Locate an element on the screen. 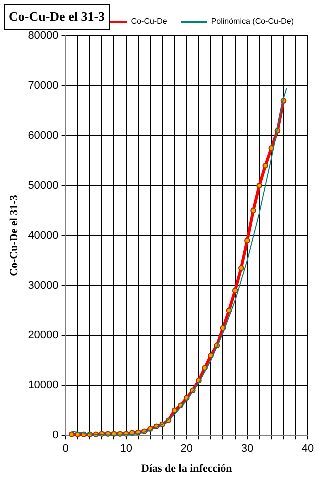 This screenshot has width=320, height=486. y-tick-label: 10000 is located at coordinates (43, 386).